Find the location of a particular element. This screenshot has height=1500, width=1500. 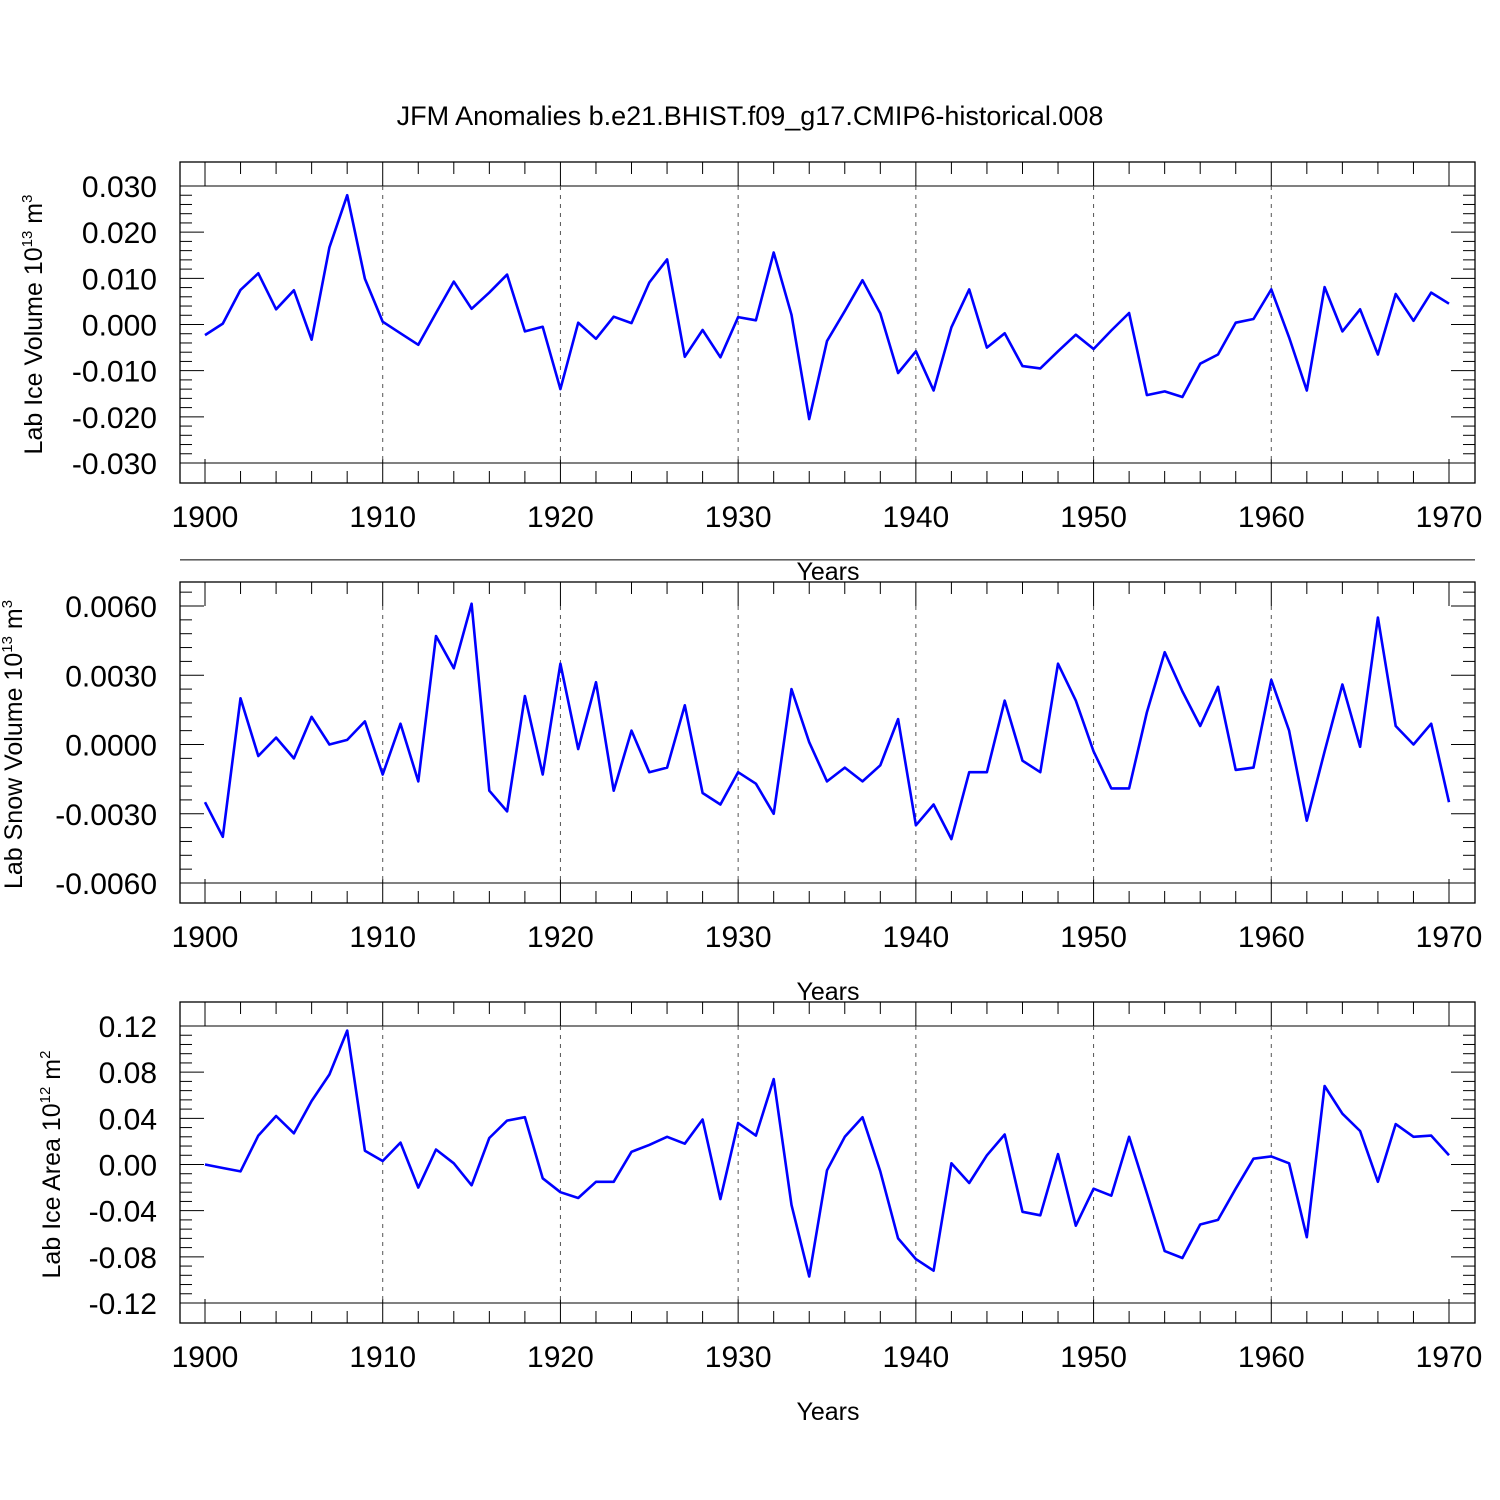

y-tick-label: 0.030 is located at coordinates (119, 187).